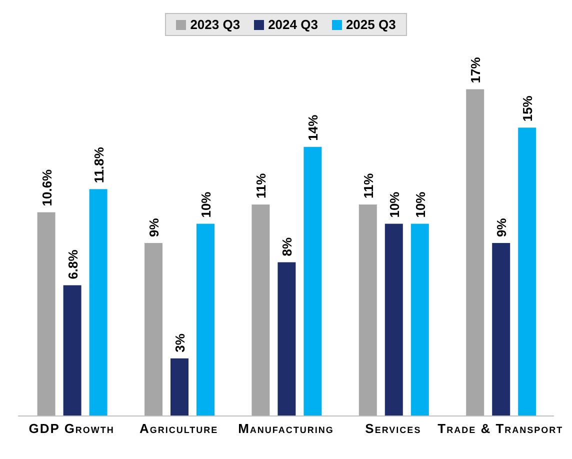 The image size is (572, 459). I want to click on legend-label: 2025 Q3, so click(370, 24).